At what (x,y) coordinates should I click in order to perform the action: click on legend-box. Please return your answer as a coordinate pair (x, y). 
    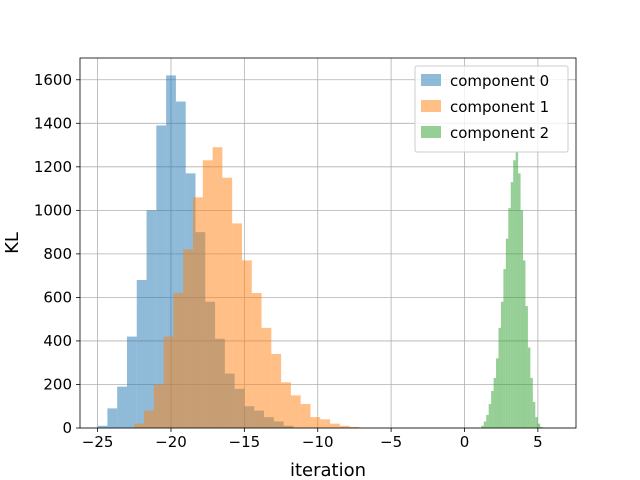
    Looking at the image, I should click on (491, 109).